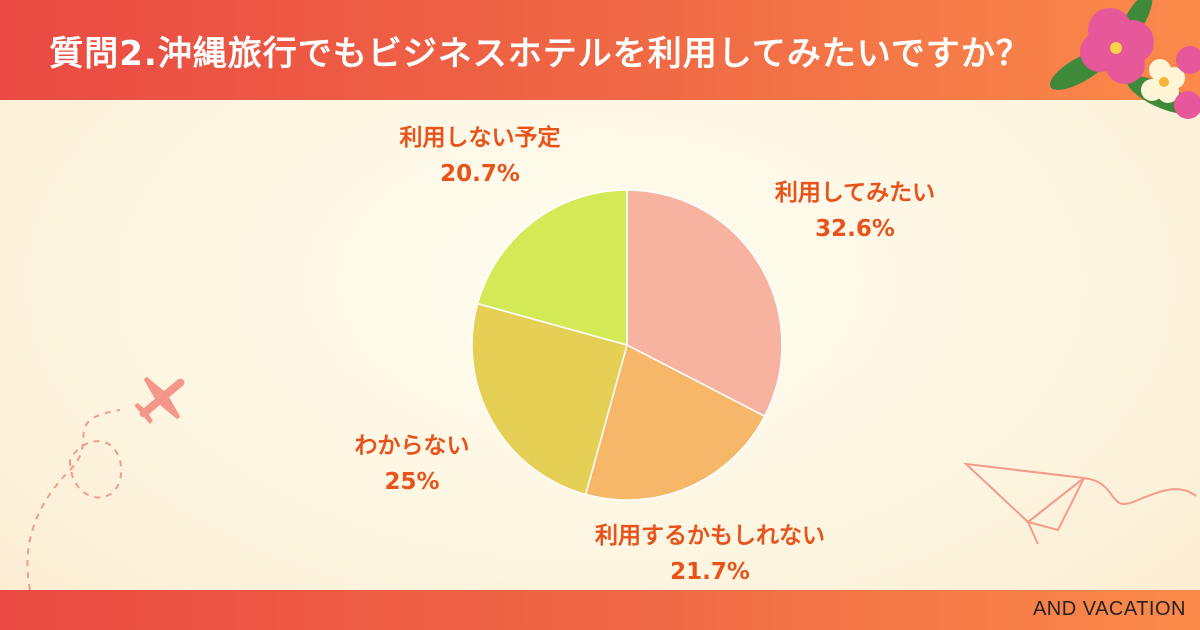 The height and width of the screenshot is (630, 1200). I want to click on label-riyou-shite-mitai: 利用してみたい 32.6%, so click(855, 211).